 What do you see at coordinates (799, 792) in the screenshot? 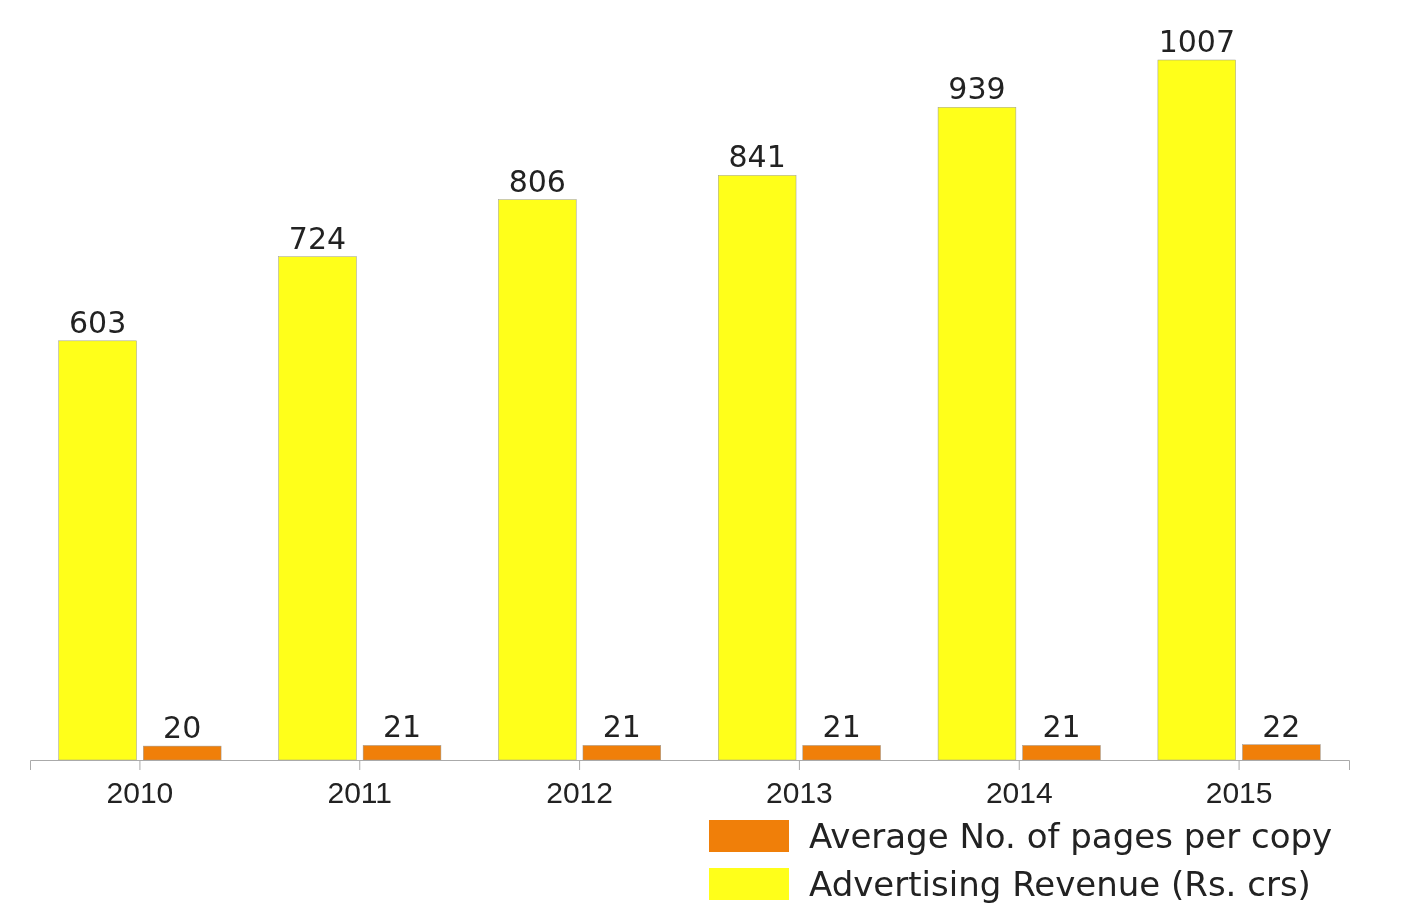
I see `x-tick-label: 2013` at bounding box center [799, 792].